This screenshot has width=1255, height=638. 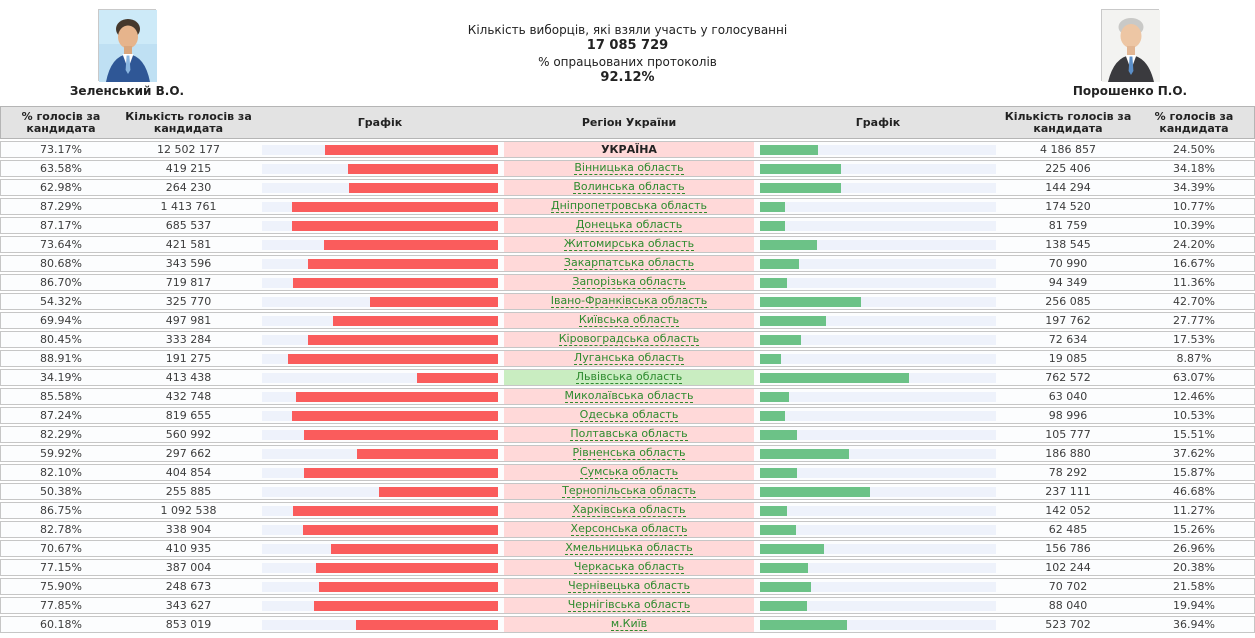 What do you see at coordinates (629, 491) in the screenshot?
I see `region-link: Тернопільська область` at bounding box center [629, 491].